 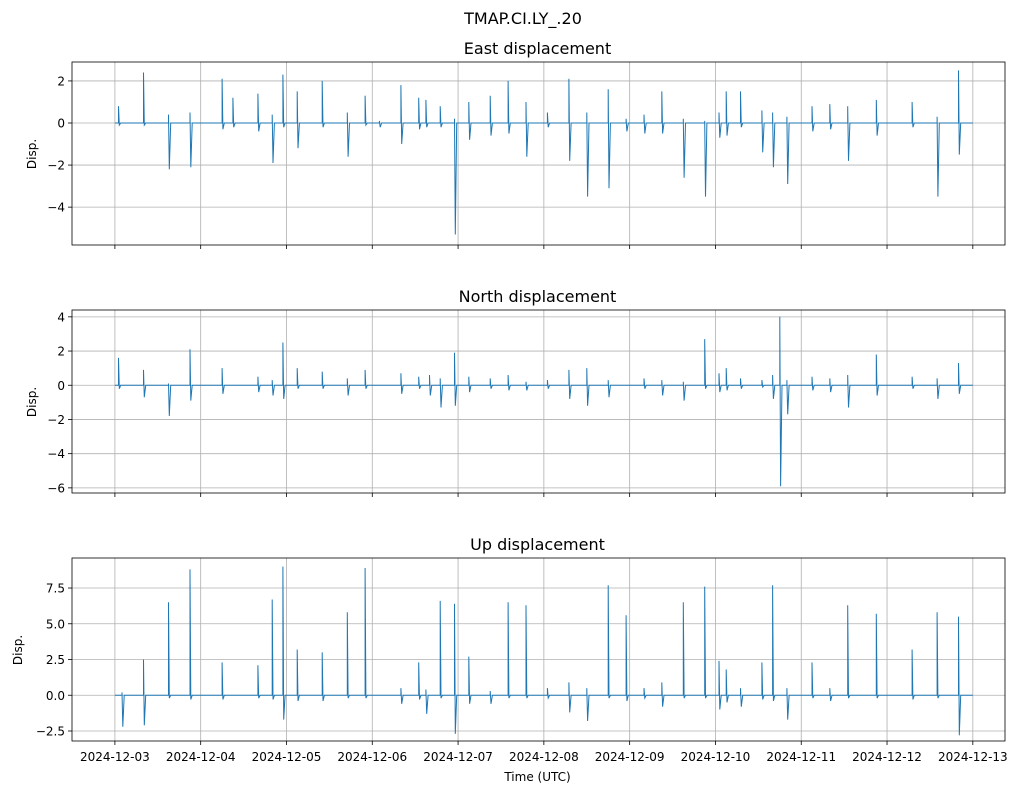 What do you see at coordinates (320, 352) in the screenshot?
I see `panel-north: North displacement Disp.` at bounding box center [320, 352].